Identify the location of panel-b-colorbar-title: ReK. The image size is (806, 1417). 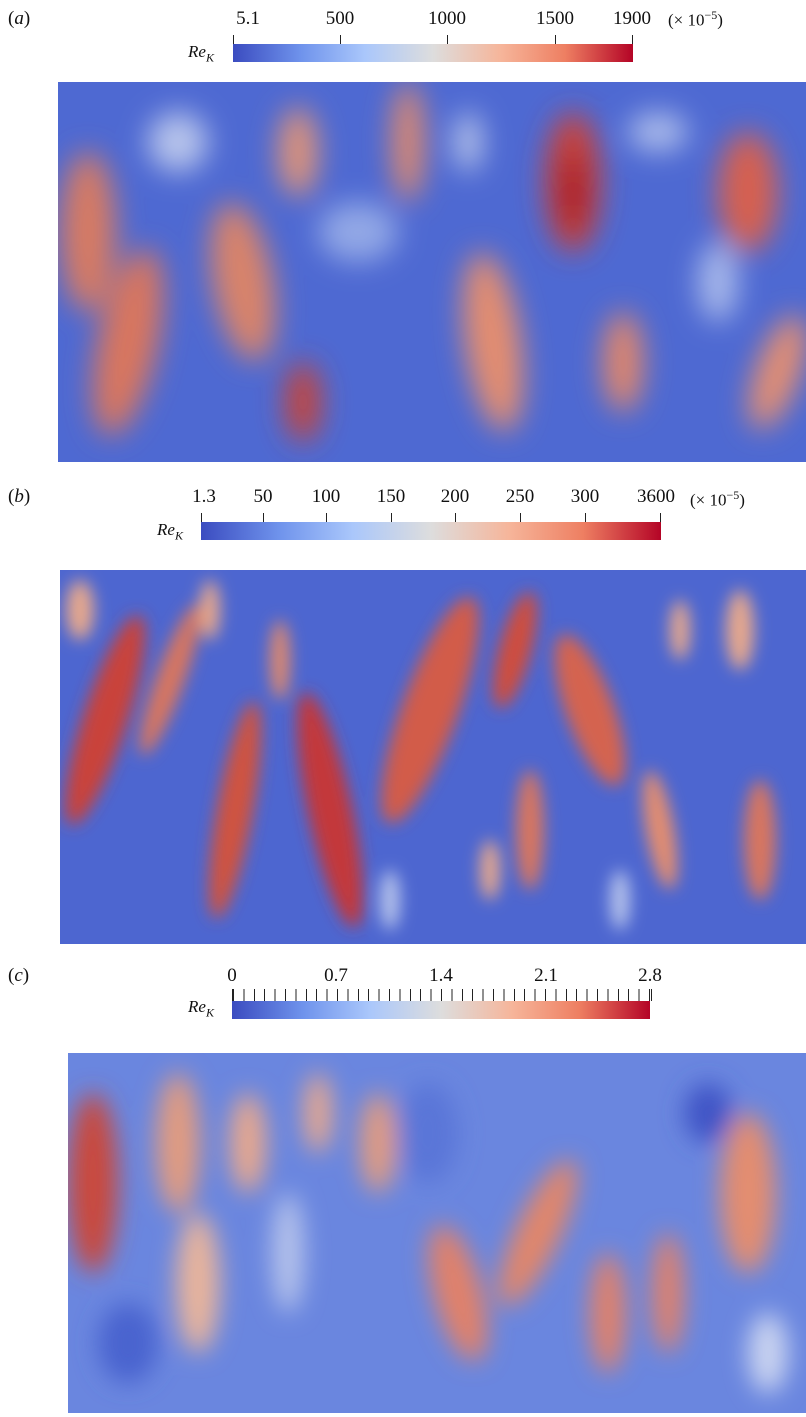
(170, 531).